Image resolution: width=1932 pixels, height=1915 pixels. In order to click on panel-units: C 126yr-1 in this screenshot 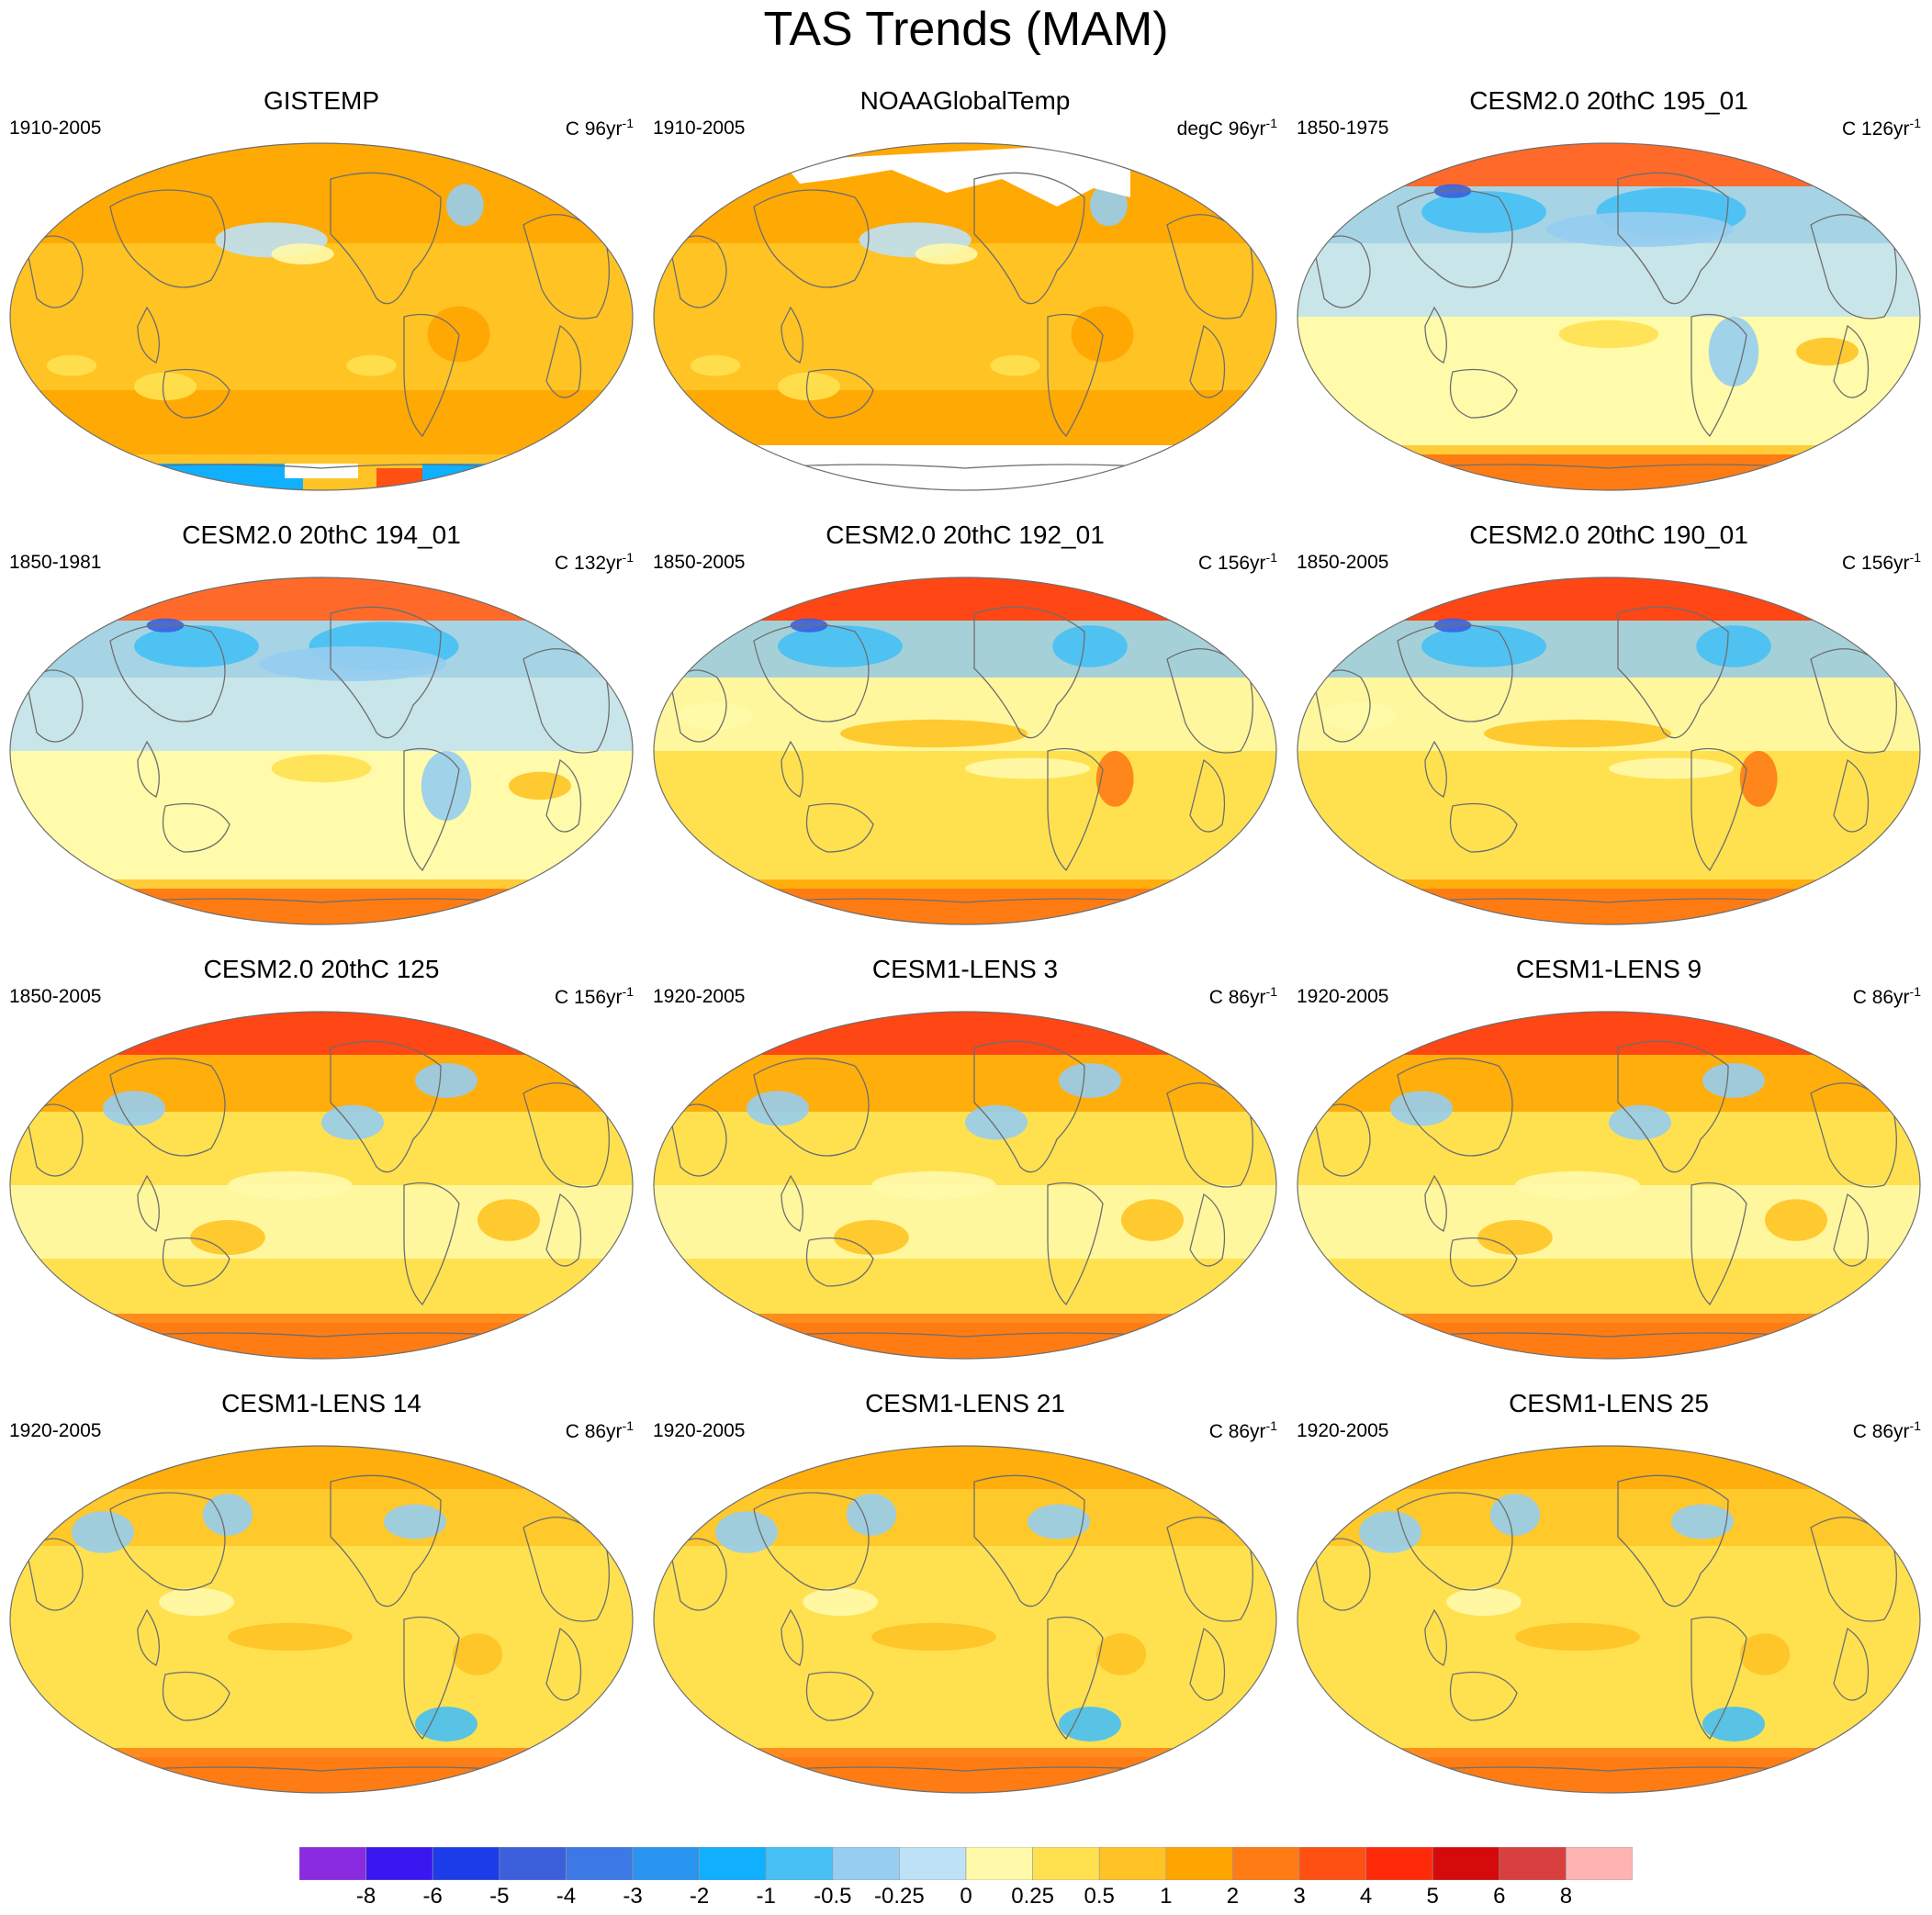, I will do `click(1881, 128)`.